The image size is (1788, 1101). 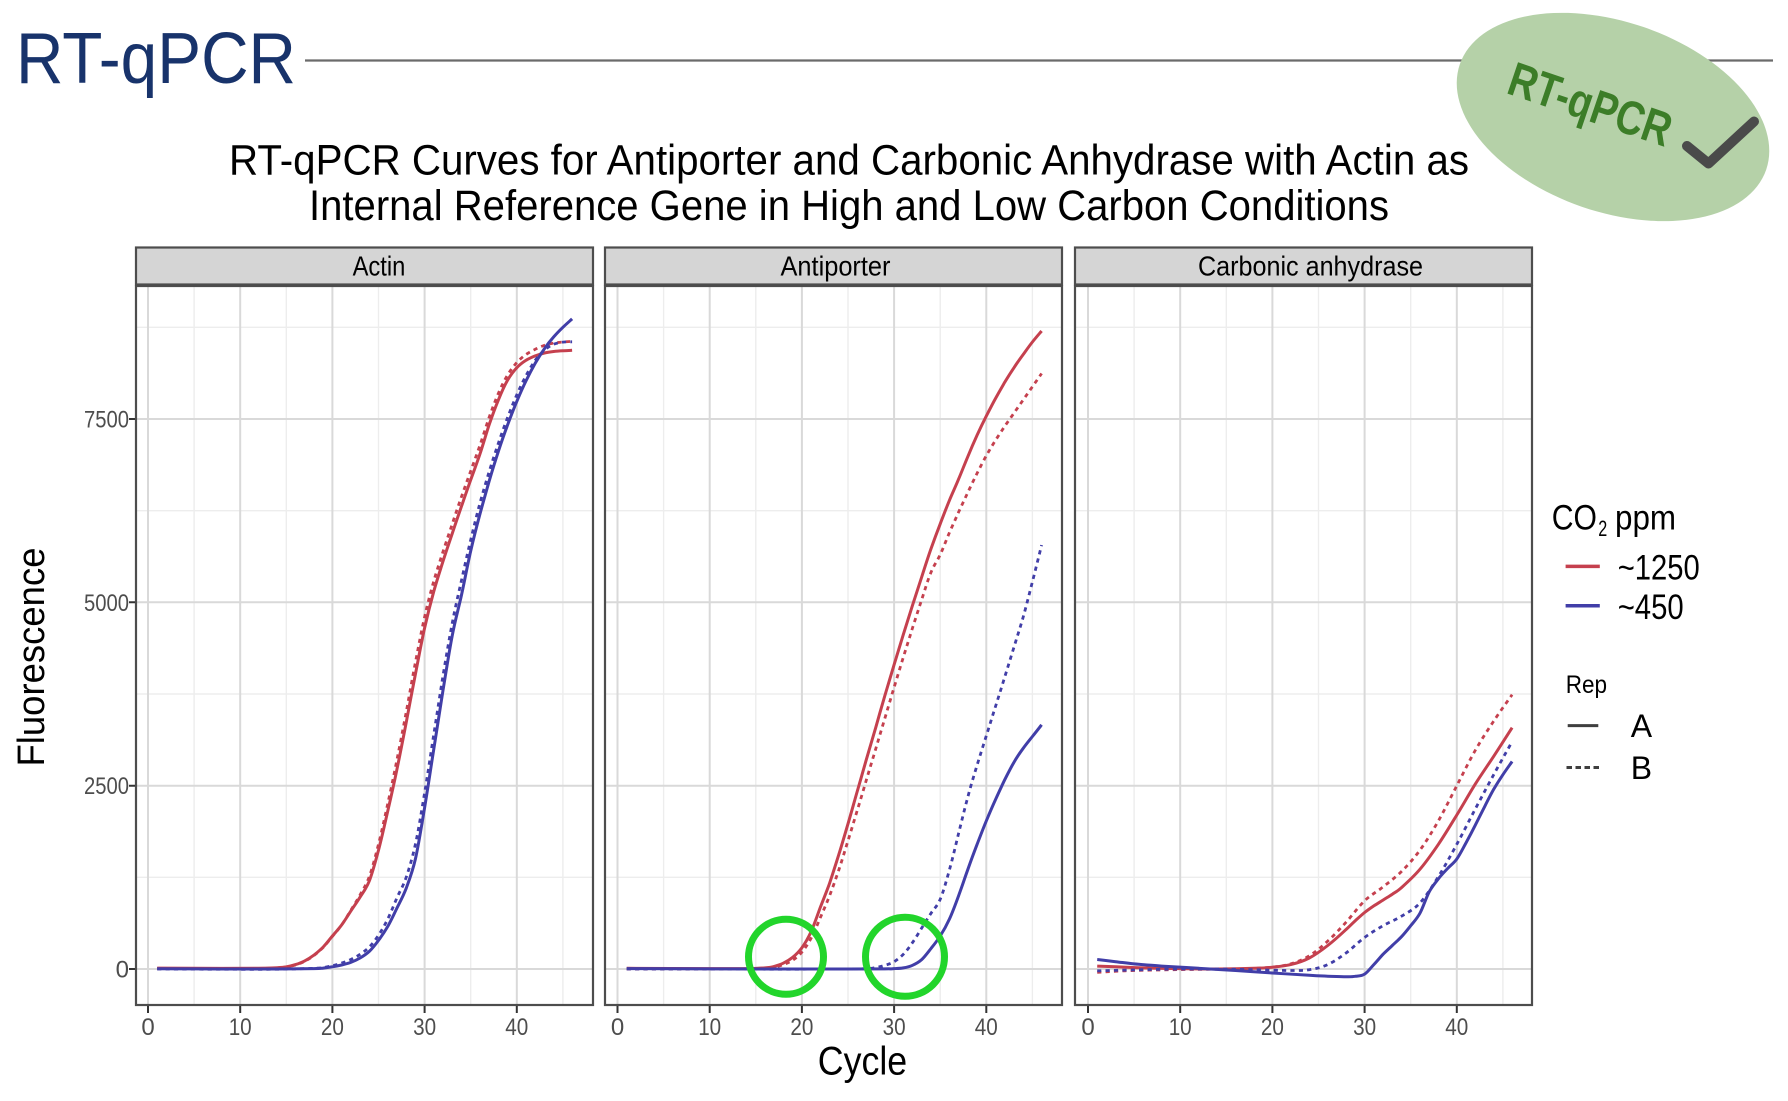 What do you see at coordinates (1641, 768) in the screenshot?
I see `svg-text: B` at bounding box center [1641, 768].